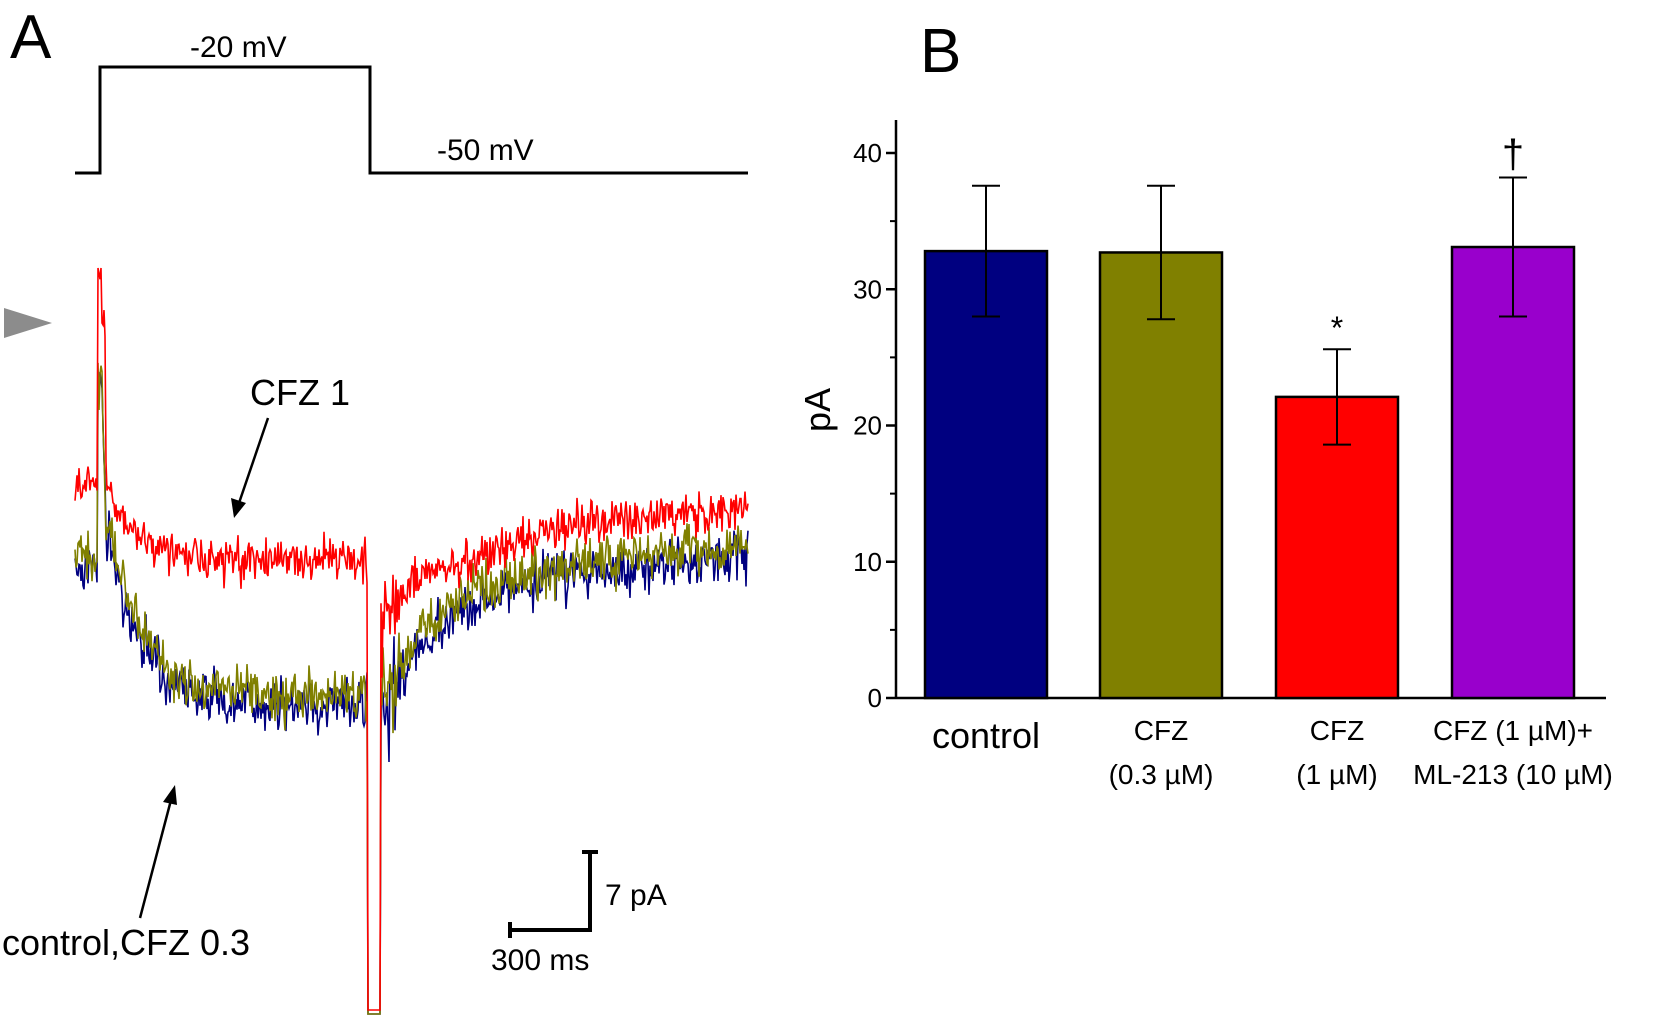 This screenshot has height=1016, width=1654. I want to click on panel-b-letter: B, so click(940, 51).